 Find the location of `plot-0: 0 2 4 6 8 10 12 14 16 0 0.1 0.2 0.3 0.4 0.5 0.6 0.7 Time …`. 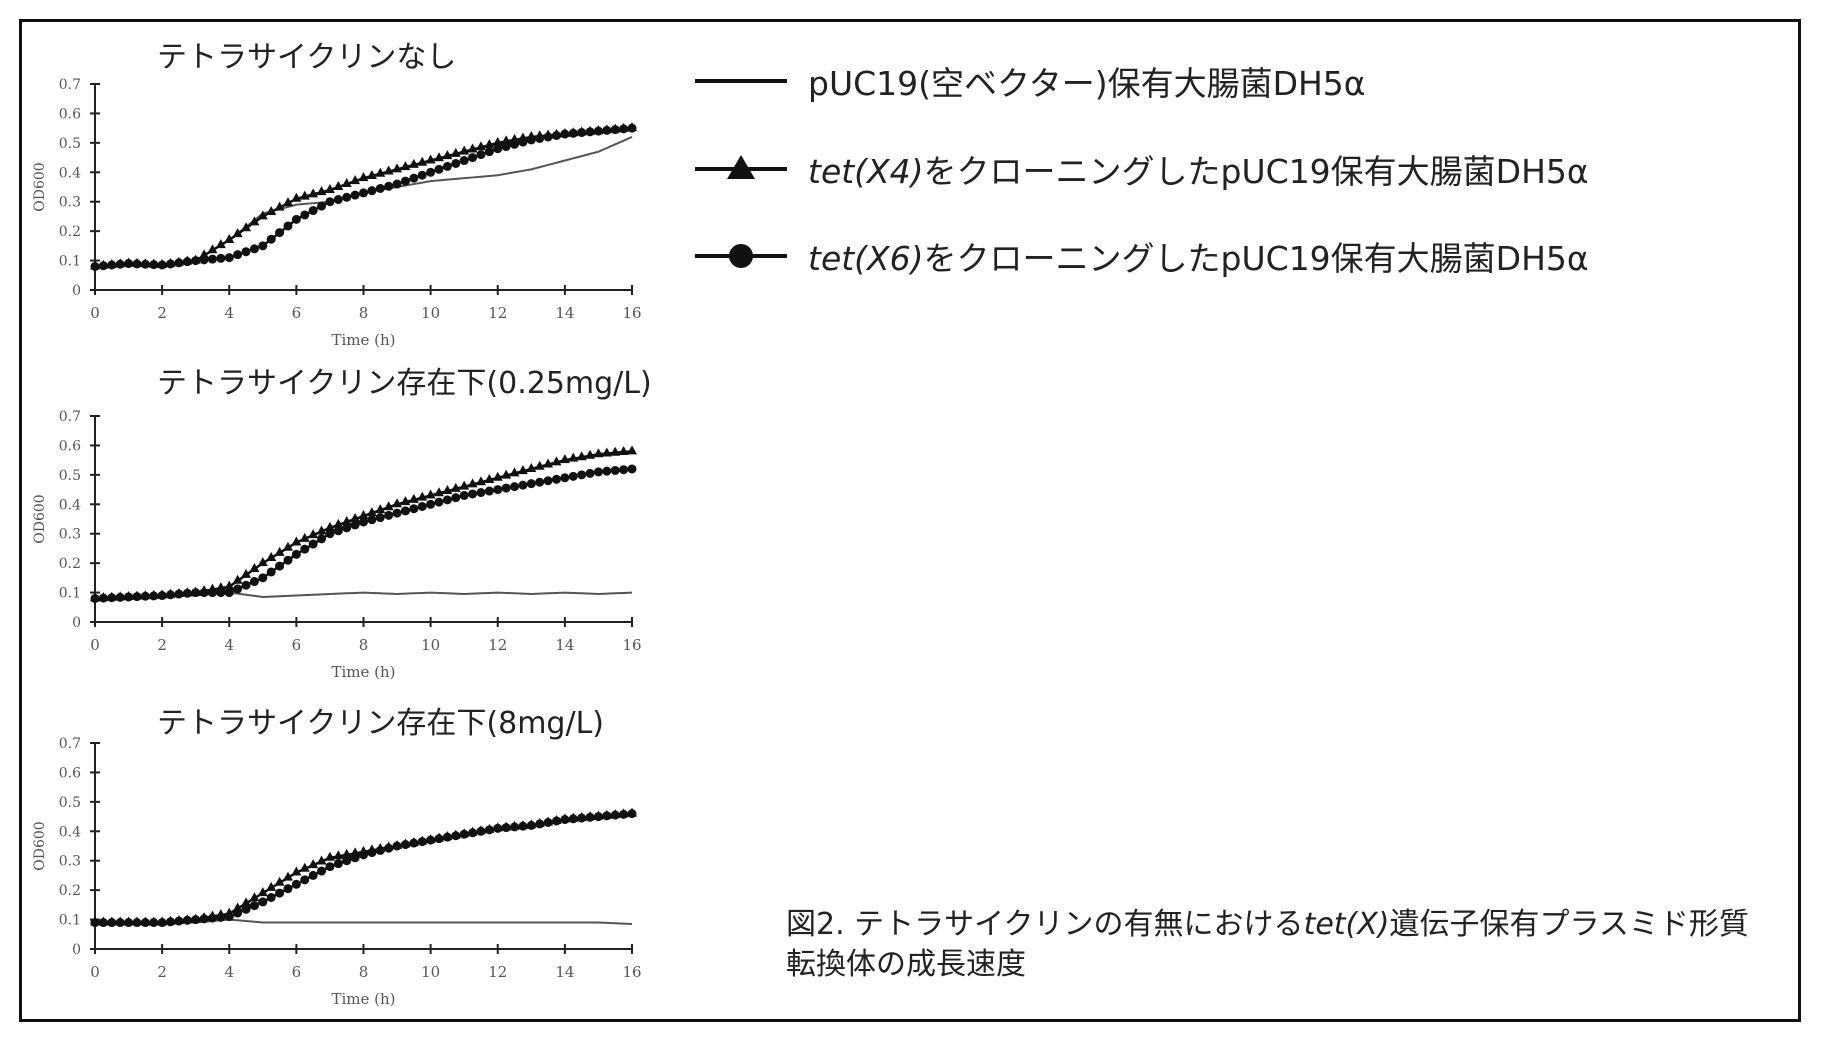

plot-0: 0 2 4 6 8 10 12 14 16 0 0.1 0.2 0.3 0.4 0.5 0.6 0.7 Time … is located at coordinates (337, 213).